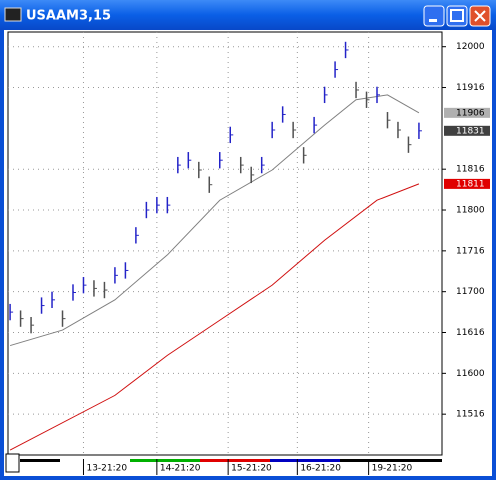 This screenshot has height=480, width=496. I want to click on price-tag-label: 11811, so click(470, 184).